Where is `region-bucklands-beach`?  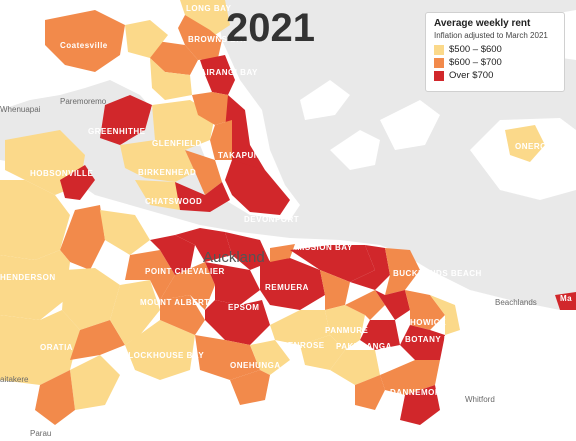 region-bucklands-beach is located at coordinates (402, 271).